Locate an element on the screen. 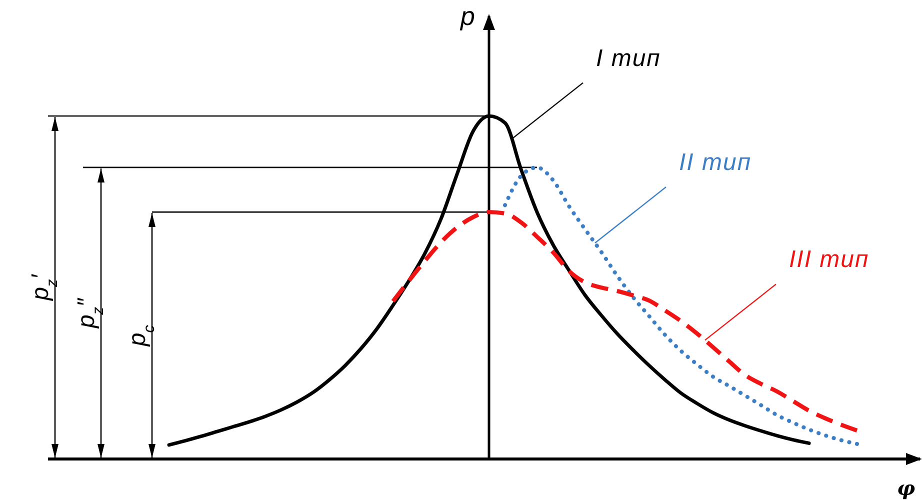 The height and width of the screenshot is (501, 922). text: III тип is located at coordinates (829, 260).